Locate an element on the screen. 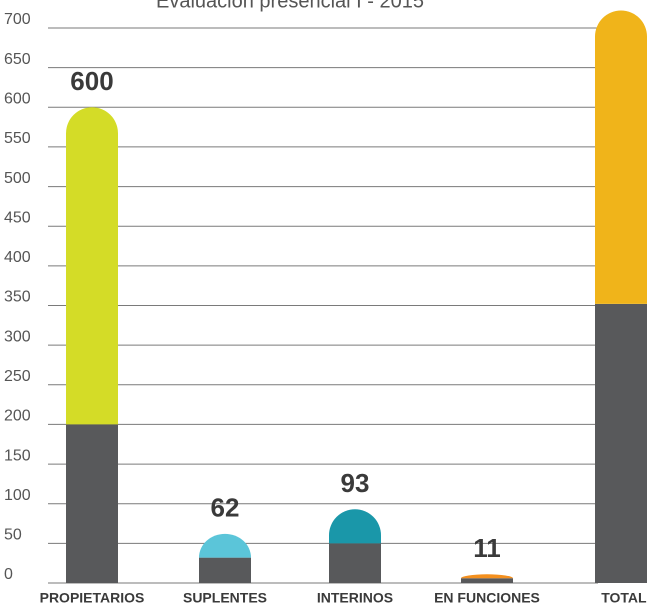  y-tick-label: 350 is located at coordinates (17, 297).